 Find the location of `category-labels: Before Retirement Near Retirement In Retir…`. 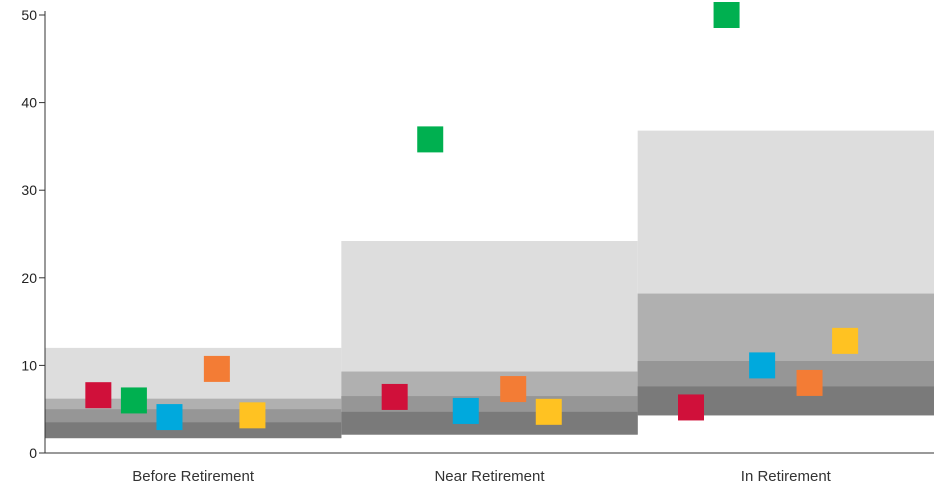

category-labels: Before Retirement Near Retirement In Retir… is located at coordinates (481, 476).